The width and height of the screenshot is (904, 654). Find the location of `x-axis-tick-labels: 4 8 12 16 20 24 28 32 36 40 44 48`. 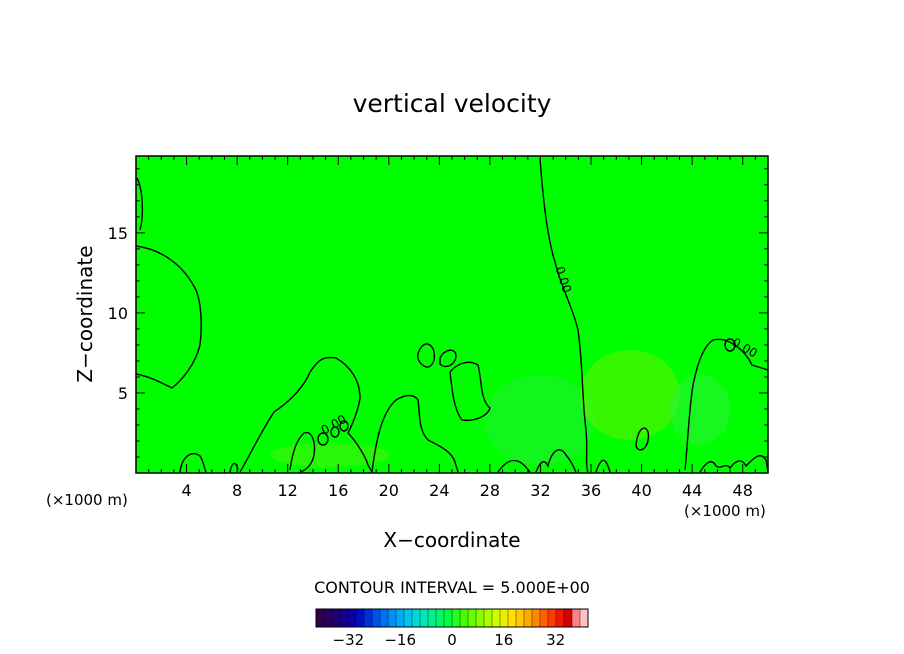

x-axis-tick-labels: 4 8 12 16 20 24 28 32 36 40 44 48 is located at coordinates (466, 490).